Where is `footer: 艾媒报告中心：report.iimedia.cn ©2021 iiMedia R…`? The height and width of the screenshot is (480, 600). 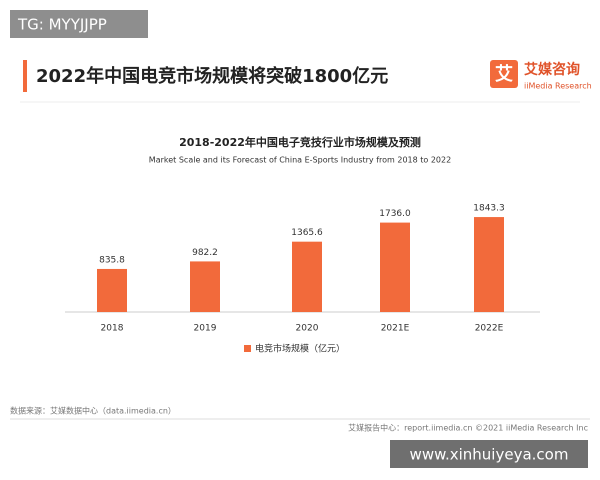
footer: 艾媒报告中心：report.iimedia.cn ©2021 iiMedia R… is located at coordinates (468, 428).